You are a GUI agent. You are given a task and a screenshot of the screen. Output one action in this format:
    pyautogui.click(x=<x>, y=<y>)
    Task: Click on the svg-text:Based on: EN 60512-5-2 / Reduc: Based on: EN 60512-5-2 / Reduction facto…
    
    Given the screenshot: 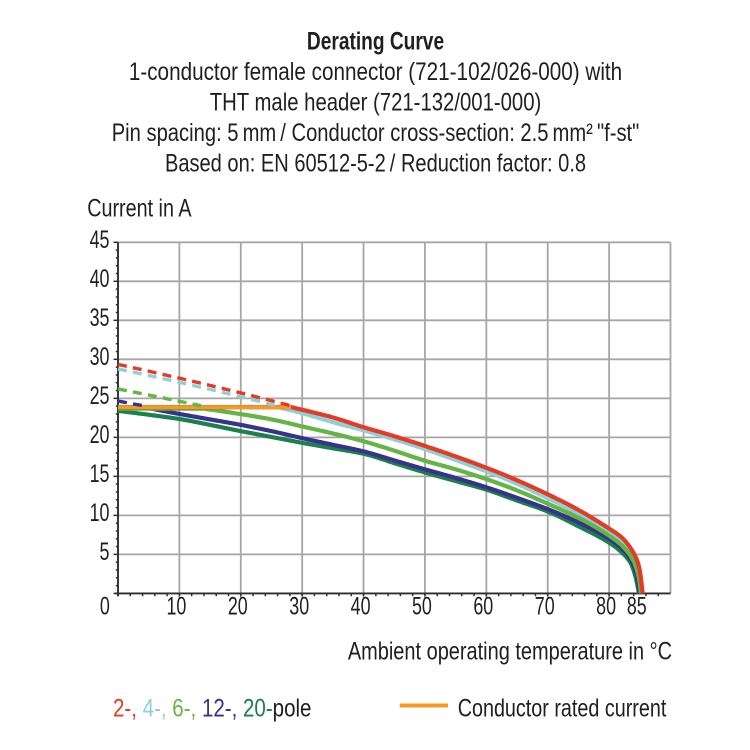 What is the action you would take?
    pyautogui.click(x=375, y=163)
    